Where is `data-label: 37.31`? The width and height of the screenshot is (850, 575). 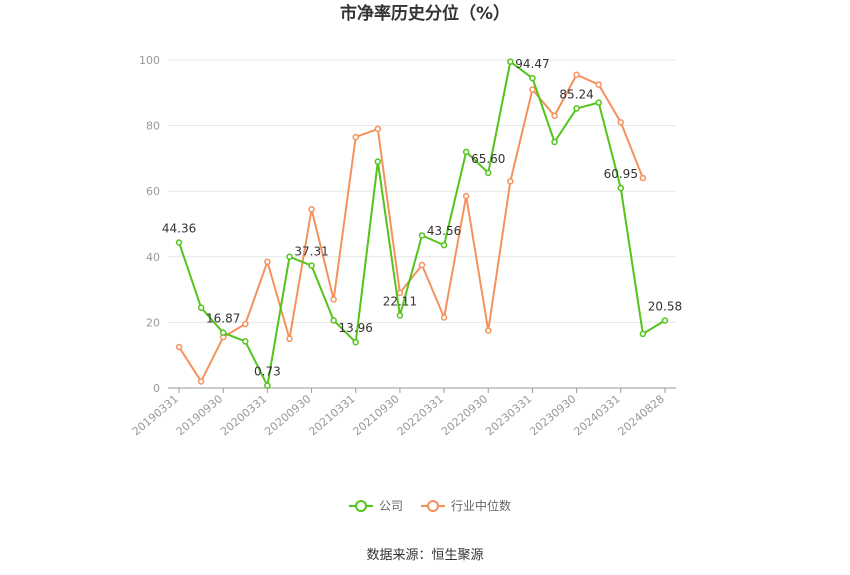 data-label: 37.31 is located at coordinates (311, 252).